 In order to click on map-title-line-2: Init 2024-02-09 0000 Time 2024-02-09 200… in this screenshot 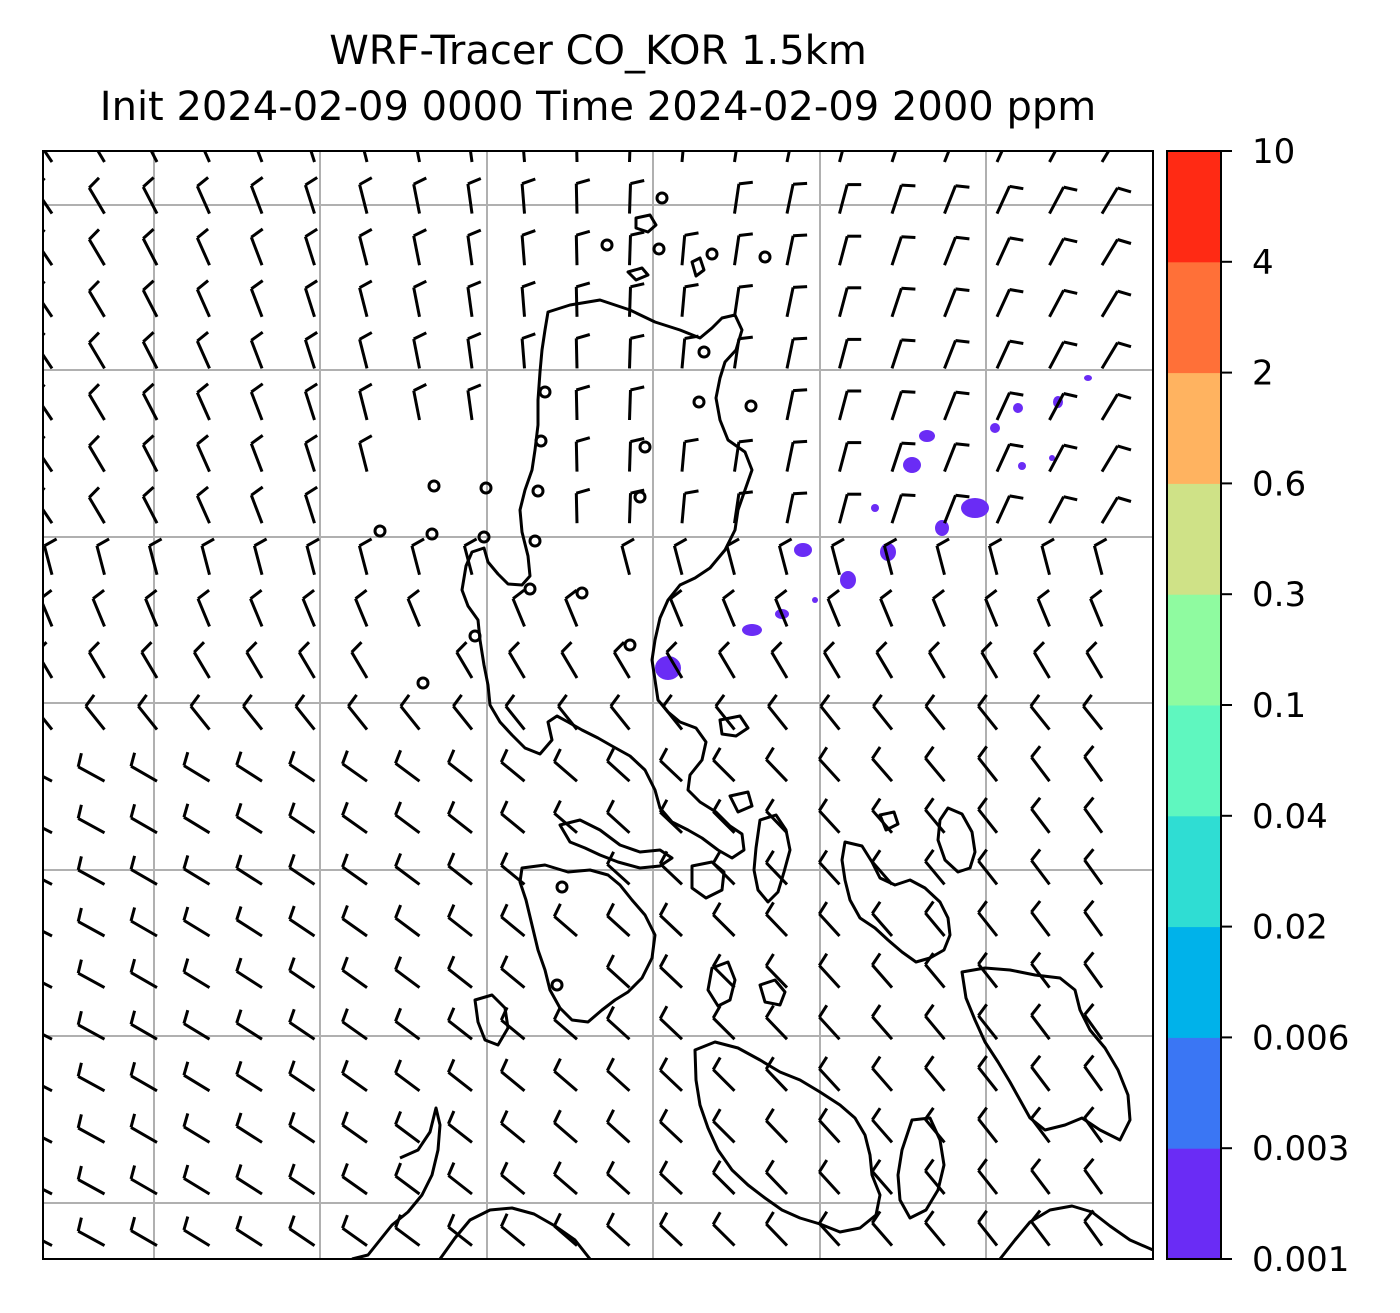, I will do `click(598, 107)`.